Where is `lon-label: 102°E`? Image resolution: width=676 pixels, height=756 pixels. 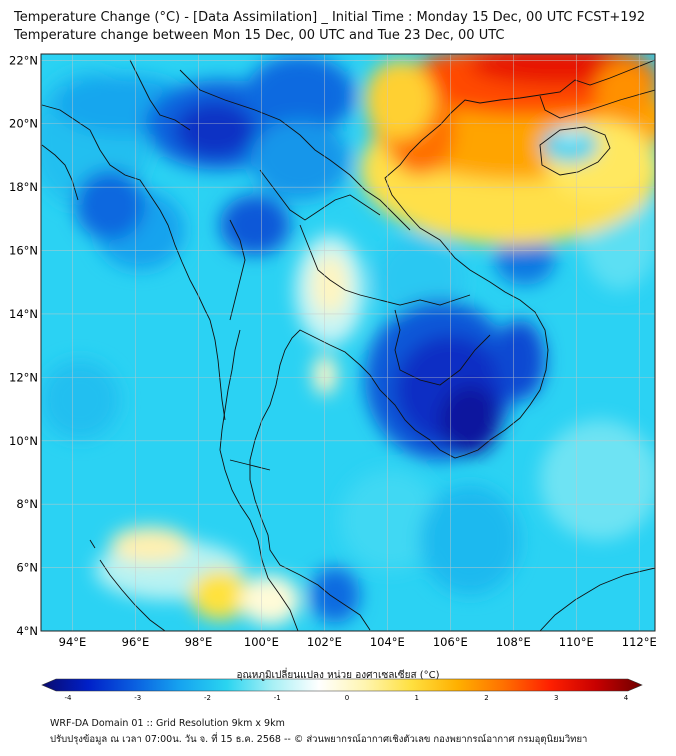 lon-label: 102°E is located at coordinates (324, 642).